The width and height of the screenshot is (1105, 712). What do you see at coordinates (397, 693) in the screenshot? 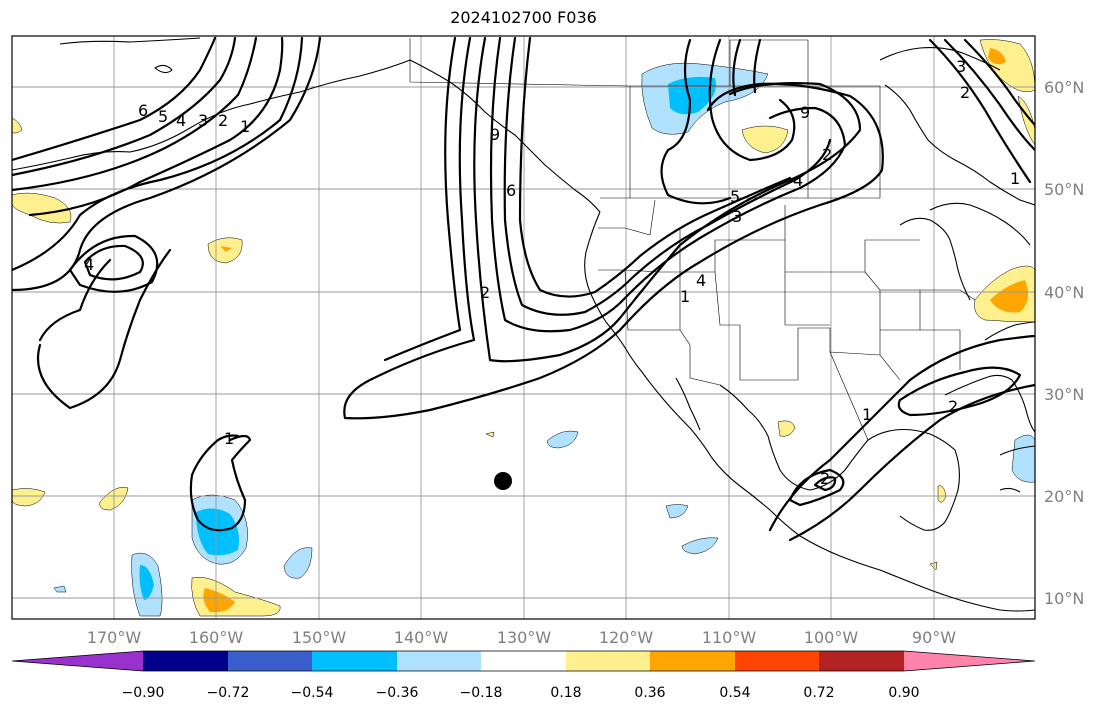
I see `colorbar-tick-label: −0.36` at bounding box center [397, 693].